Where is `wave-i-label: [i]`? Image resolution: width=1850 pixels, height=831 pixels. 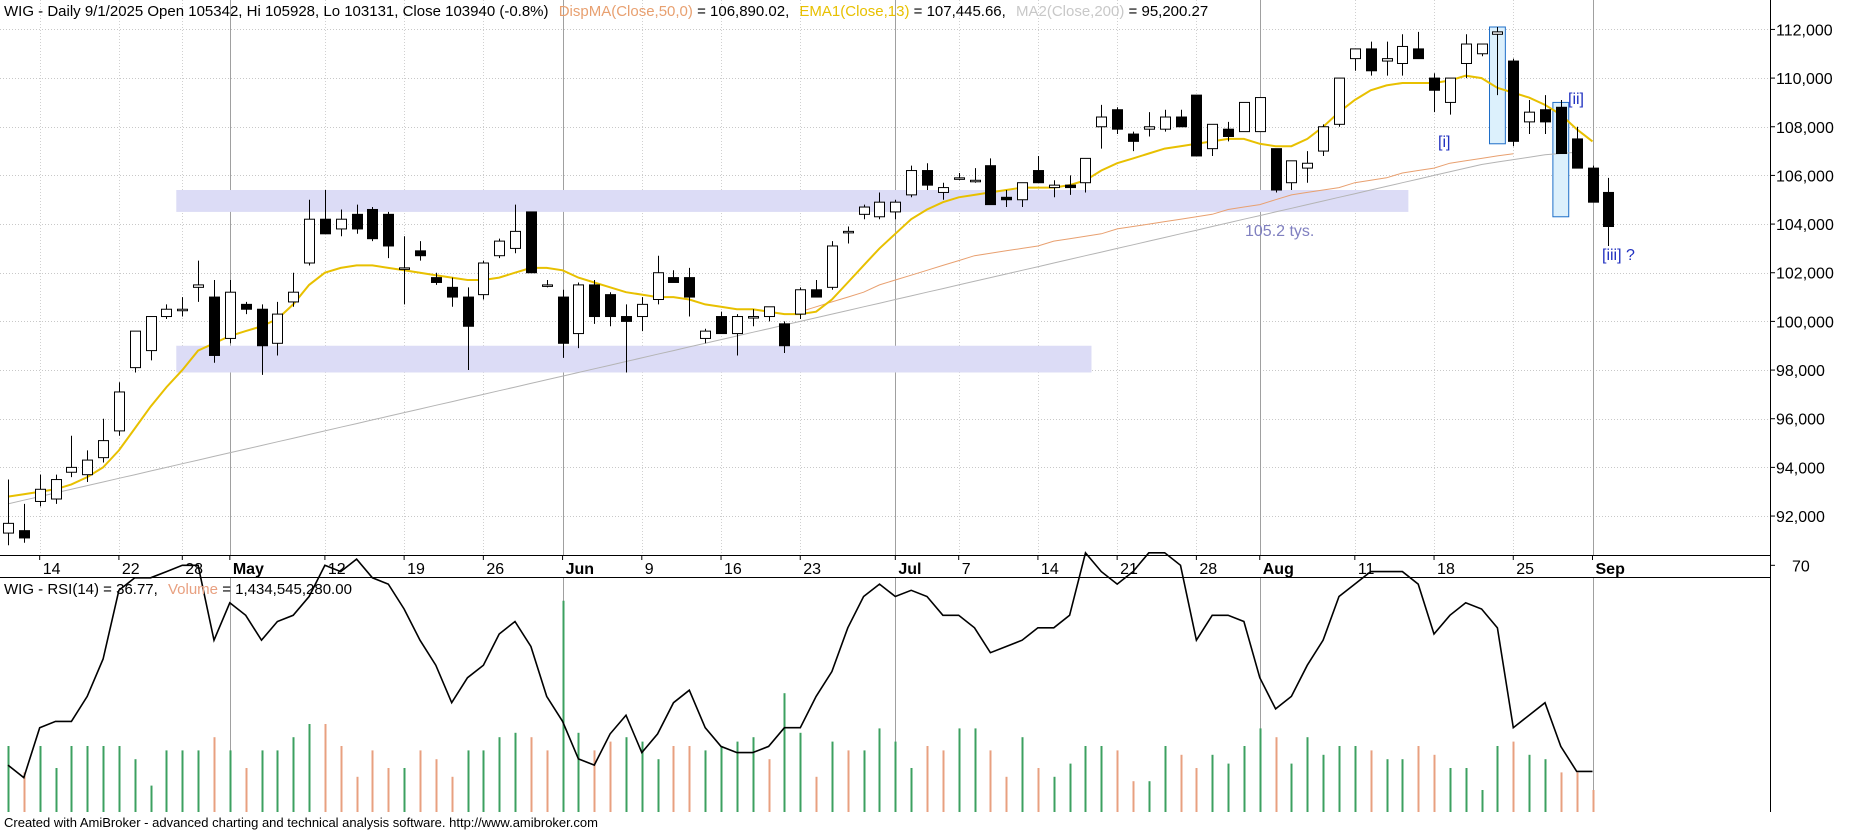 wave-i-label: [i] is located at coordinates (1444, 142).